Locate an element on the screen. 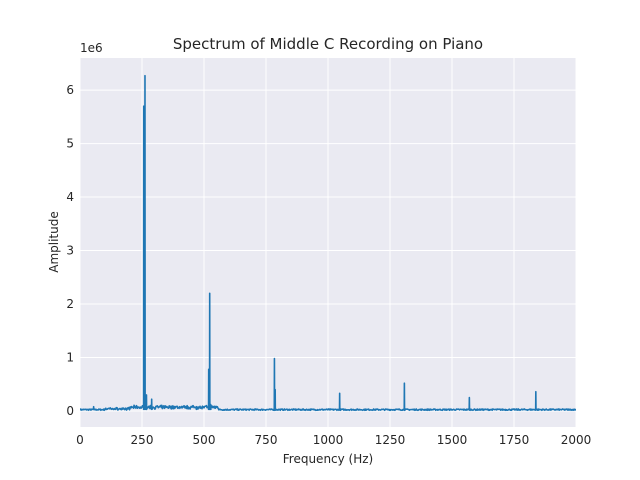 Image resolution: width=640 pixels, height=480 pixels. x-tick-label: 0 is located at coordinates (80, 440).